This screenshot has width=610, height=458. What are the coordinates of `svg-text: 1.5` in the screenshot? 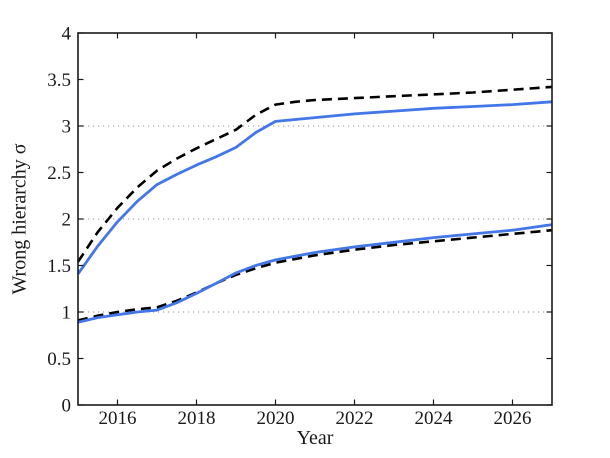 It's located at (59, 266).